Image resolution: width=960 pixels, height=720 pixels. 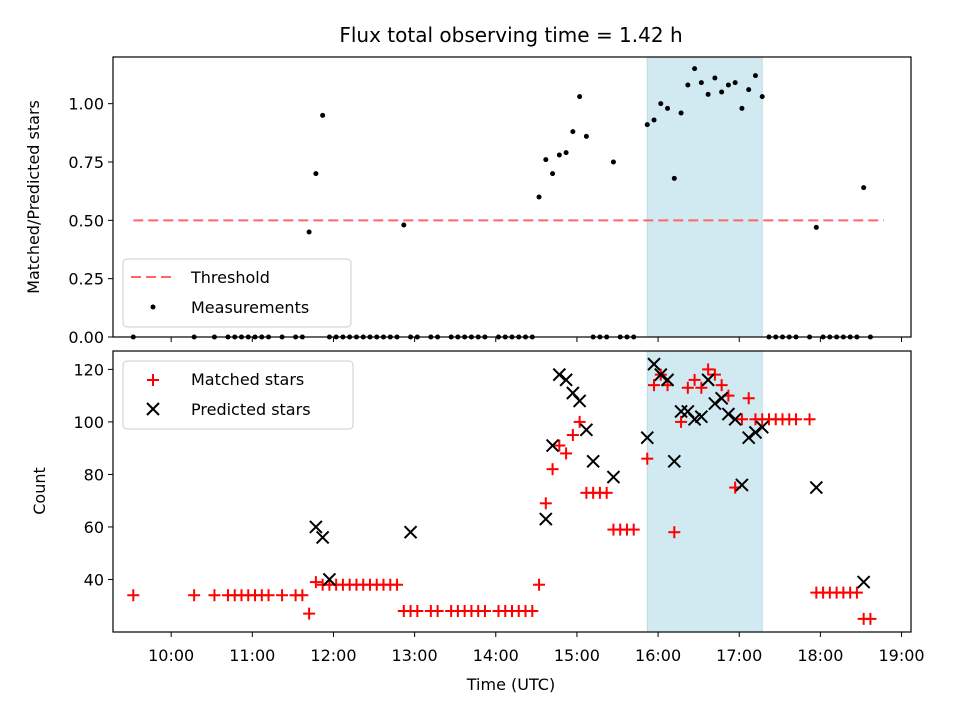 I want to click on top-y-tick-label: 1.00, so click(x=86, y=104).